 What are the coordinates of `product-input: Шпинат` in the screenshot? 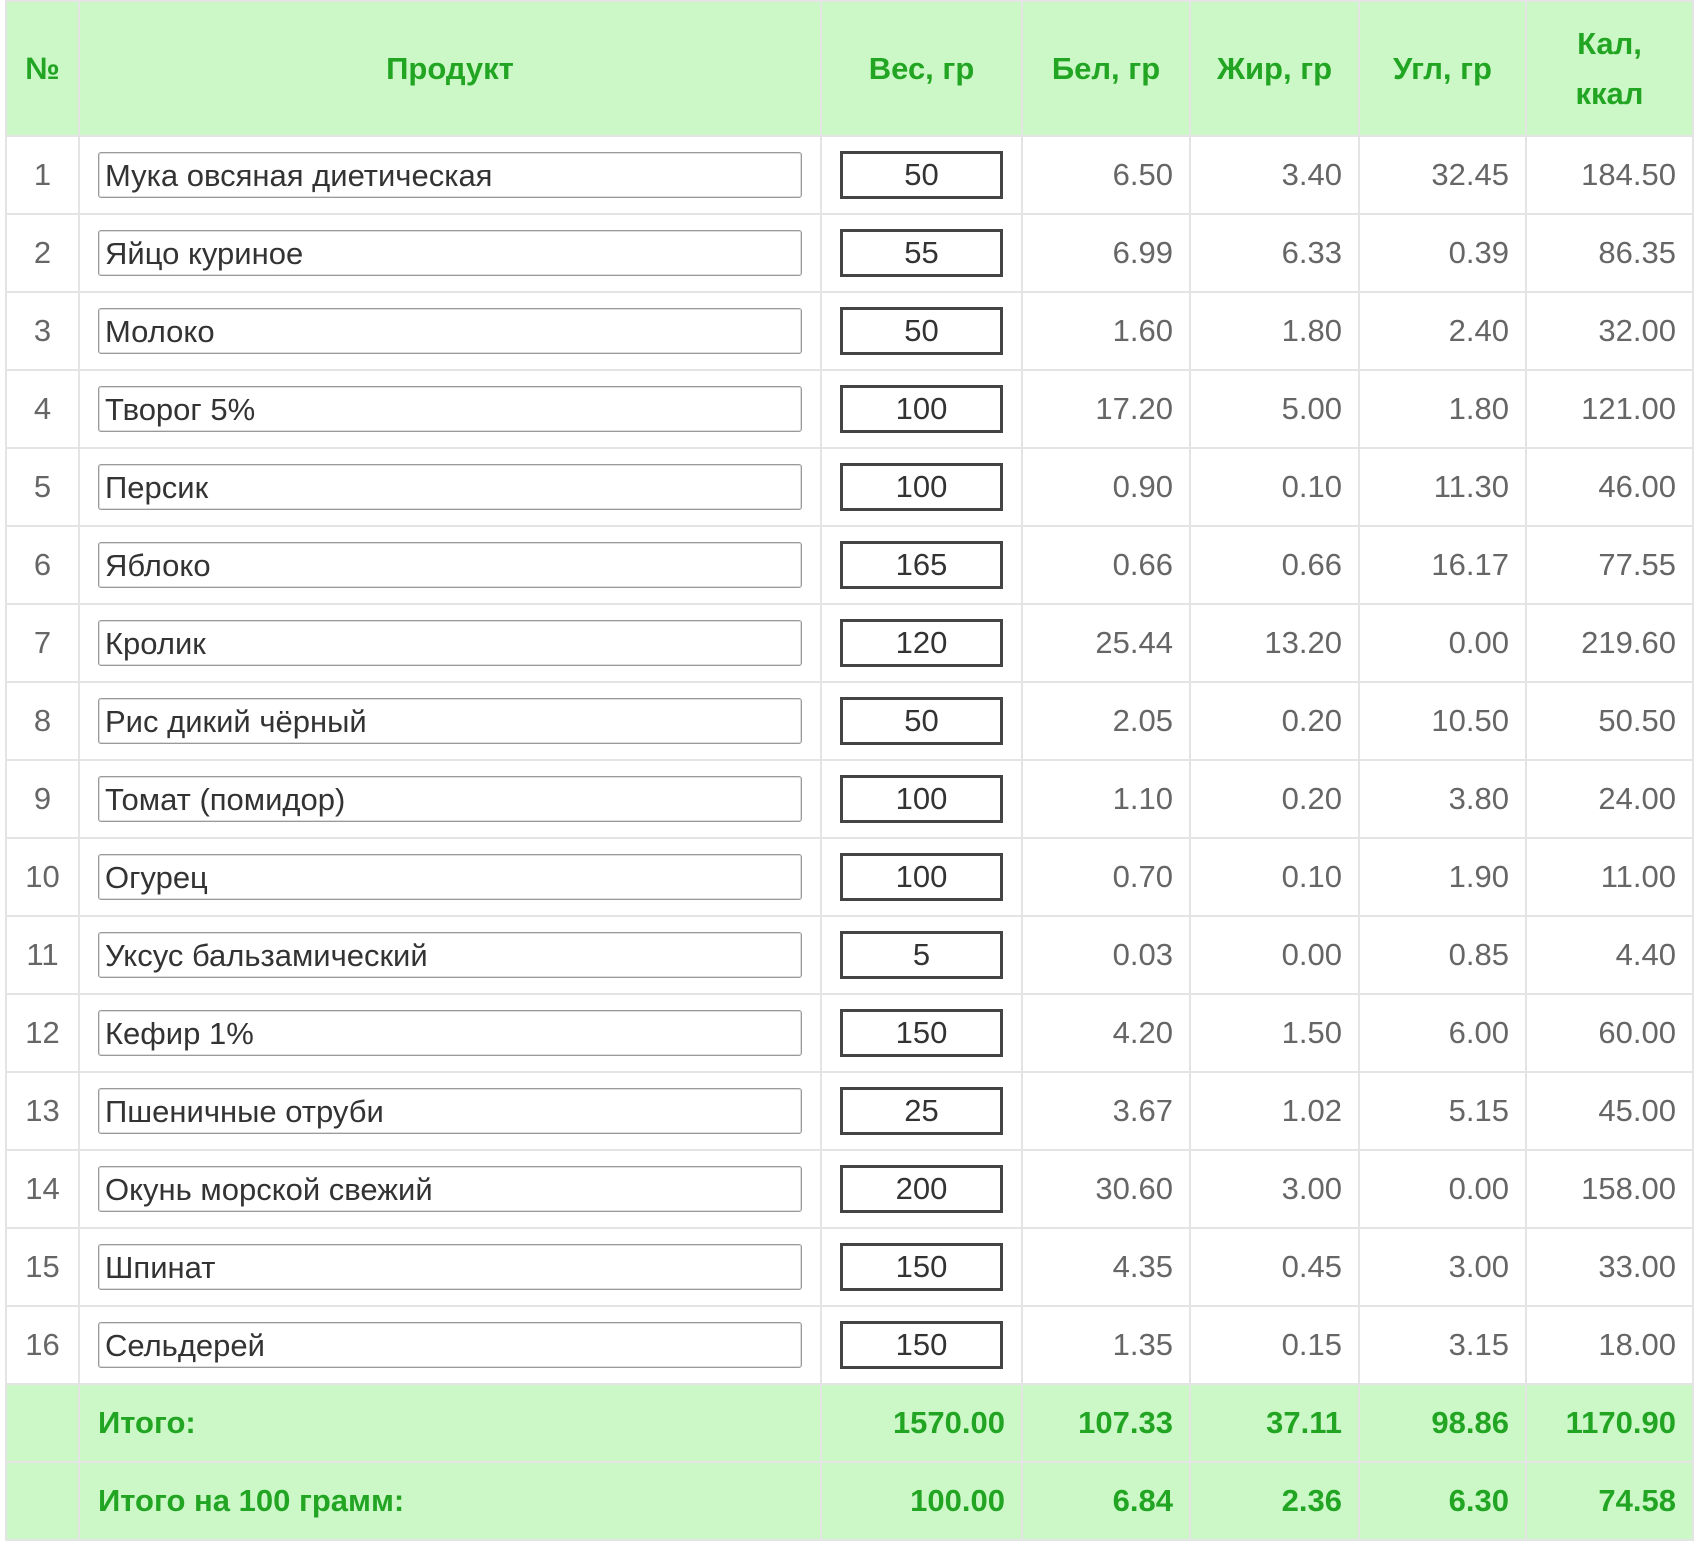 It's located at (450, 1267).